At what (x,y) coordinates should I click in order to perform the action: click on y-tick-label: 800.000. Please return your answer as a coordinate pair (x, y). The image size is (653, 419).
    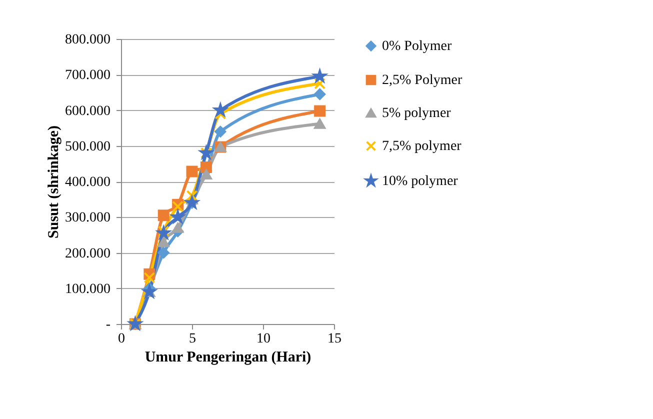
    Looking at the image, I should click on (87, 40).